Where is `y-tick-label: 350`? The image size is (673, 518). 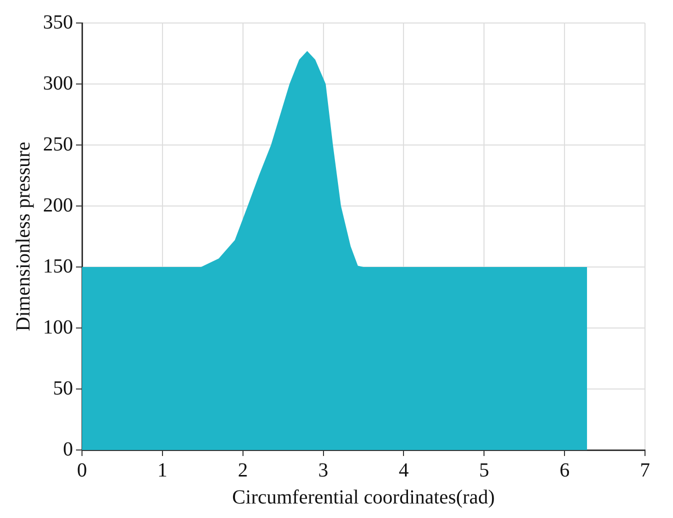 y-tick-label: 350 is located at coordinates (58, 22).